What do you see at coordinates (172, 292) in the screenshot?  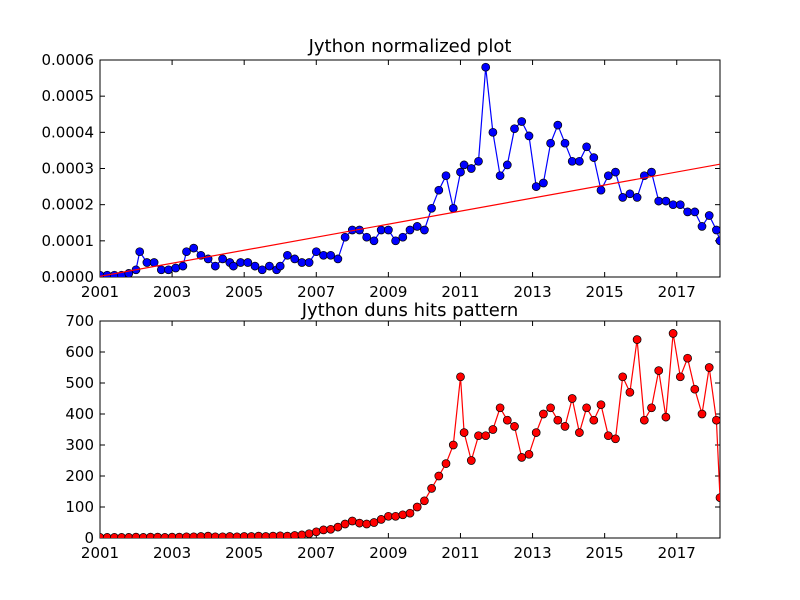 I see `x-tick-label: 2003` at bounding box center [172, 292].